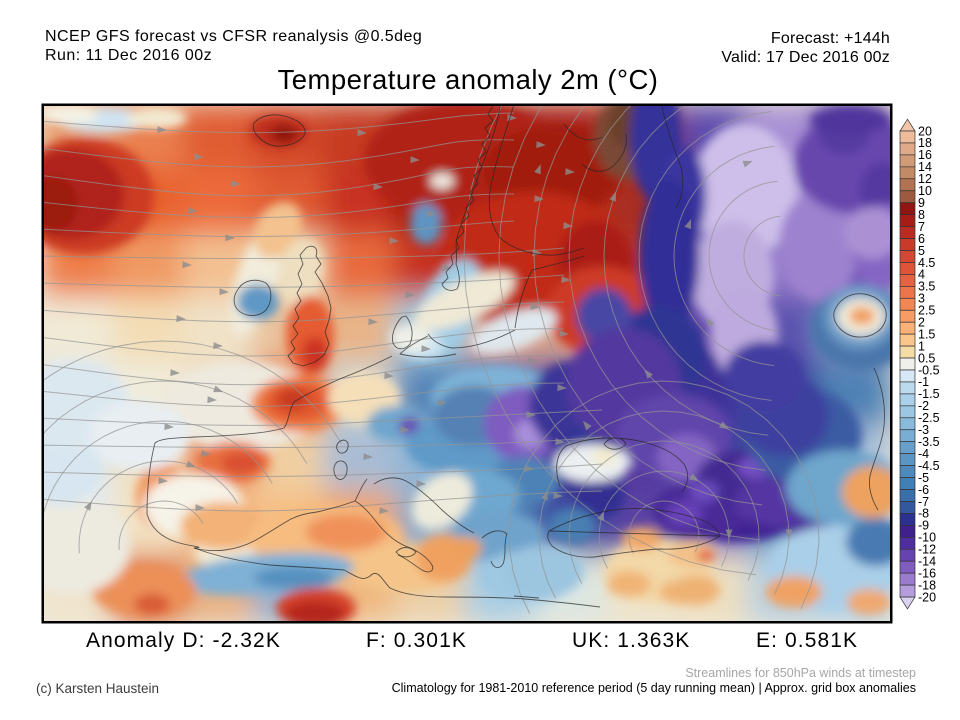 The width and height of the screenshot is (960, 720). Describe the element at coordinates (921, 251) in the screenshot. I see `svg-text: 5` at that location.